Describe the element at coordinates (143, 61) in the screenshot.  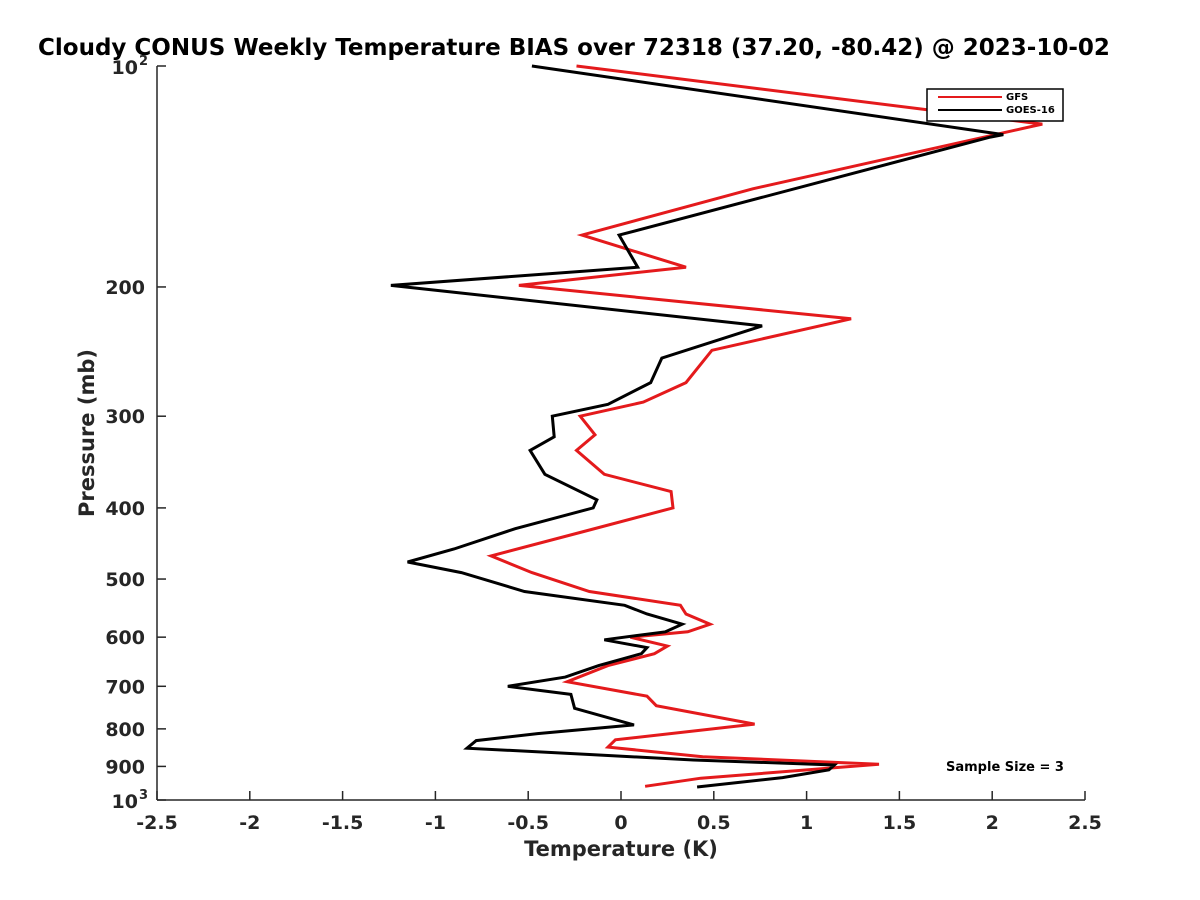
I see `y-tick-exponent: 2` at that location.